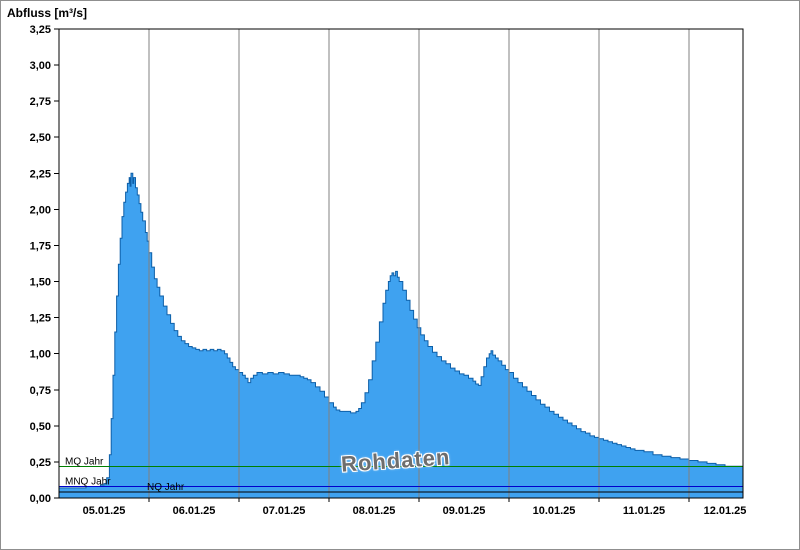  I want to click on x-tick-label: 07.01.25, so click(284, 511).